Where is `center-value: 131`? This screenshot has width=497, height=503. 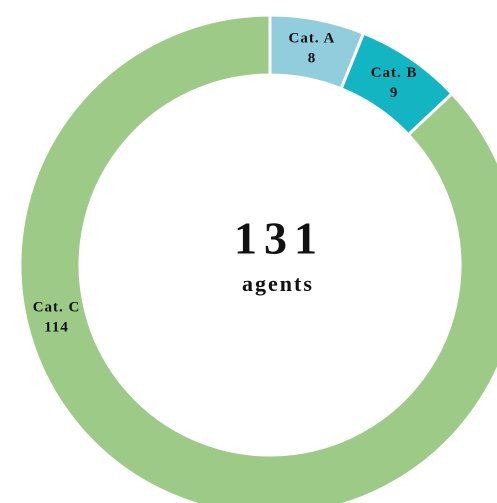 center-value: 131 is located at coordinates (279, 238).